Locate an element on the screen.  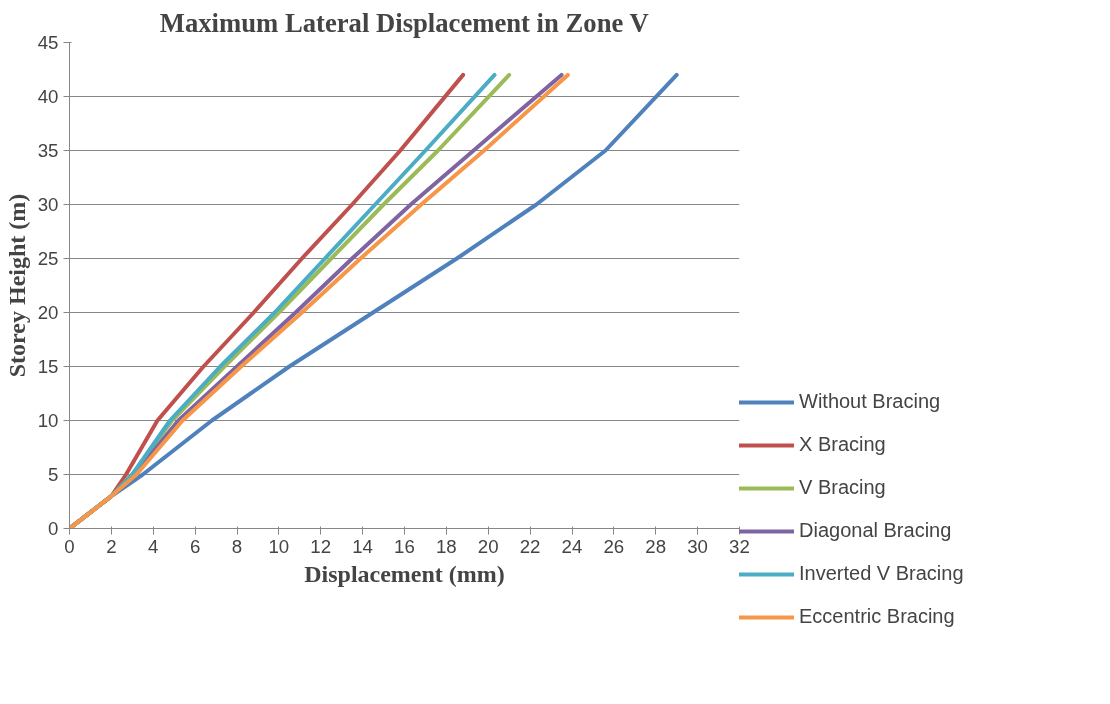
y-tick-label: 20 is located at coordinates (48, 312).